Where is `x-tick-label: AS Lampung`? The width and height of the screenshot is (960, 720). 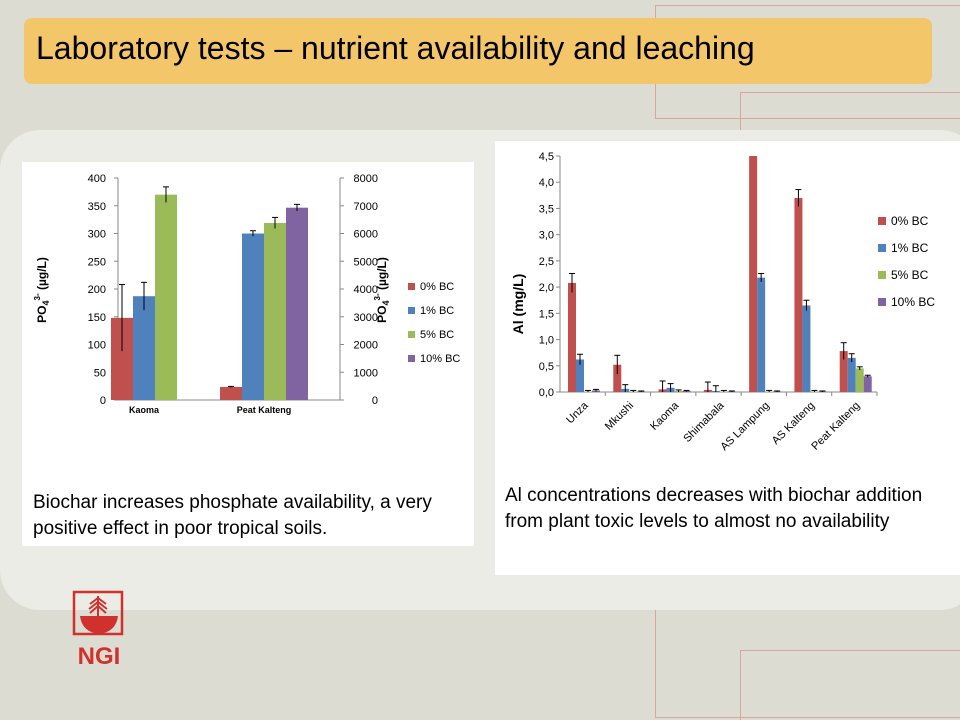 x-tick-label: AS Lampung is located at coordinates (744, 426).